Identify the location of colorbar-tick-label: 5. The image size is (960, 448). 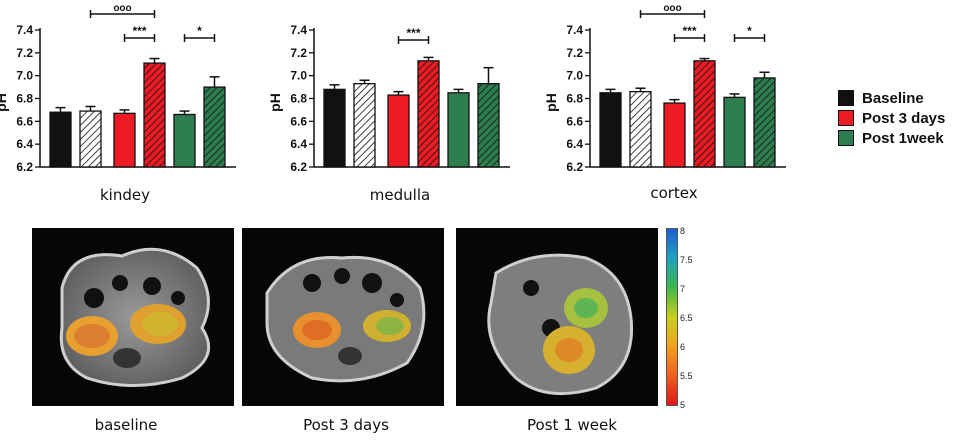
(683, 405).